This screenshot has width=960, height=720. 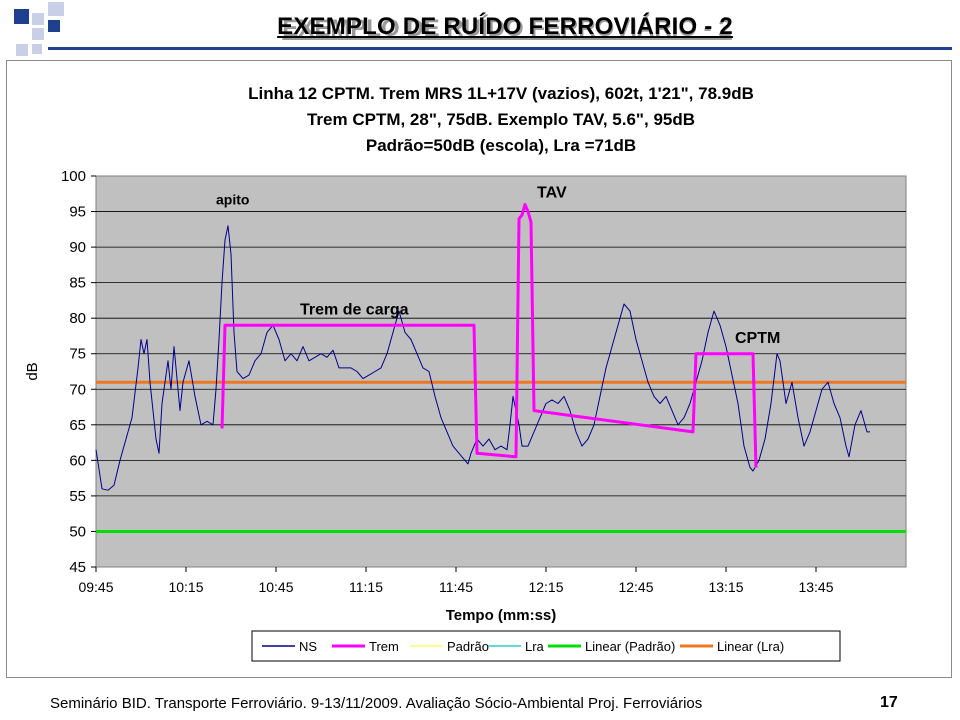 What do you see at coordinates (535, 646) in the screenshot?
I see `legend-label: Lra` at bounding box center [535, 646].